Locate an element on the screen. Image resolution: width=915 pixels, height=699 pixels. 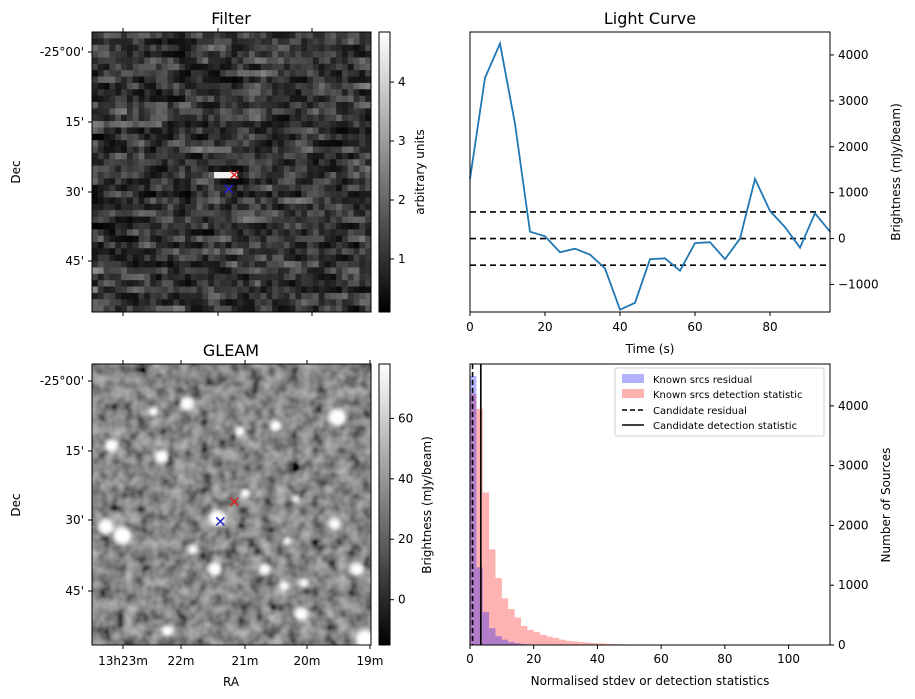
legend-swatch-detection is located at coordinates (633, 393).